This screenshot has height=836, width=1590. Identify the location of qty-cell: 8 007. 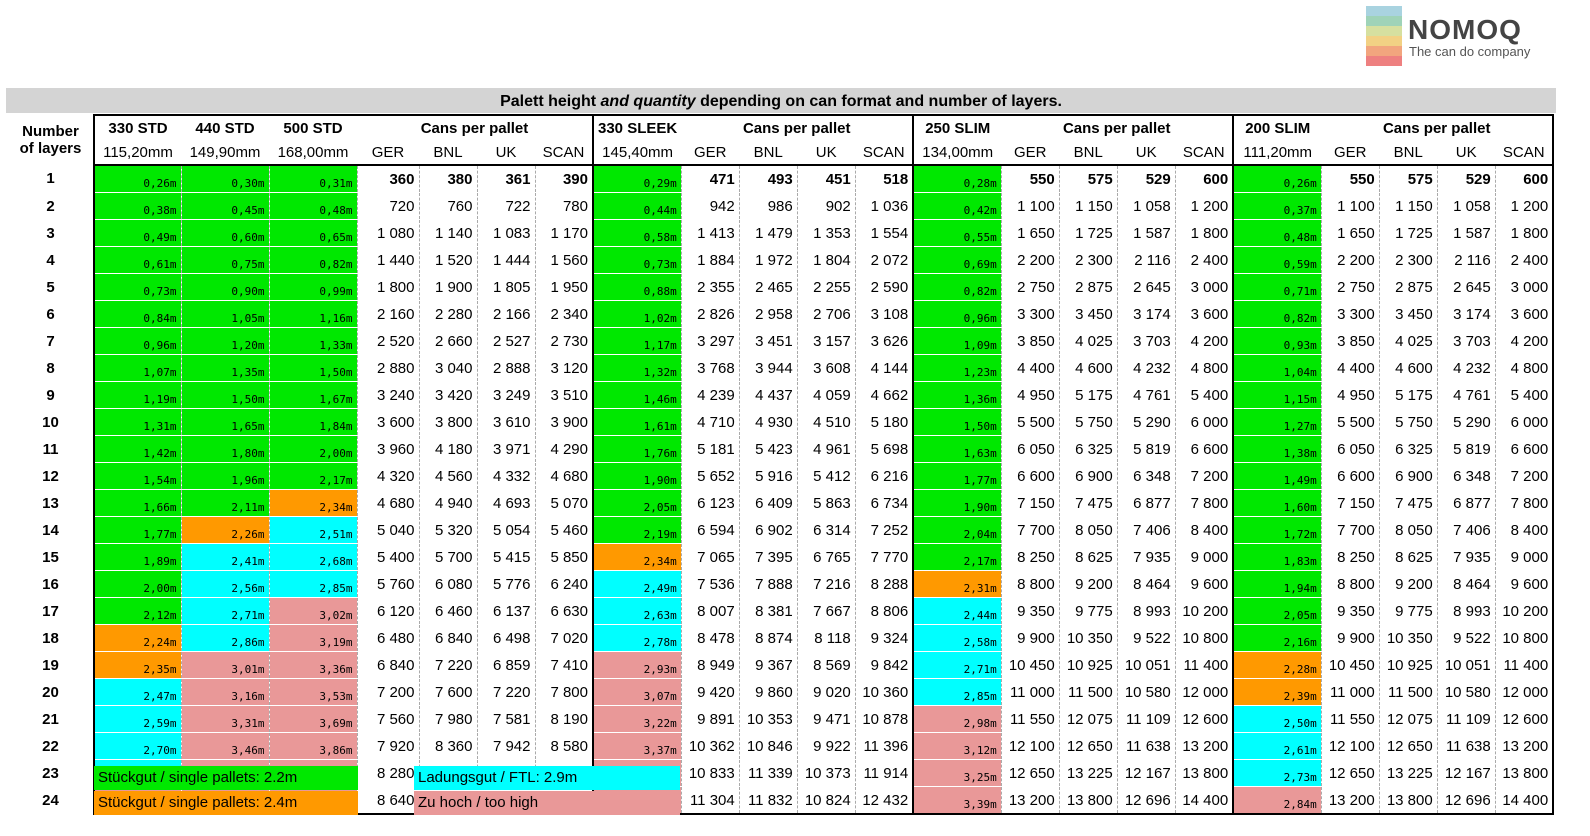
(710, 611).